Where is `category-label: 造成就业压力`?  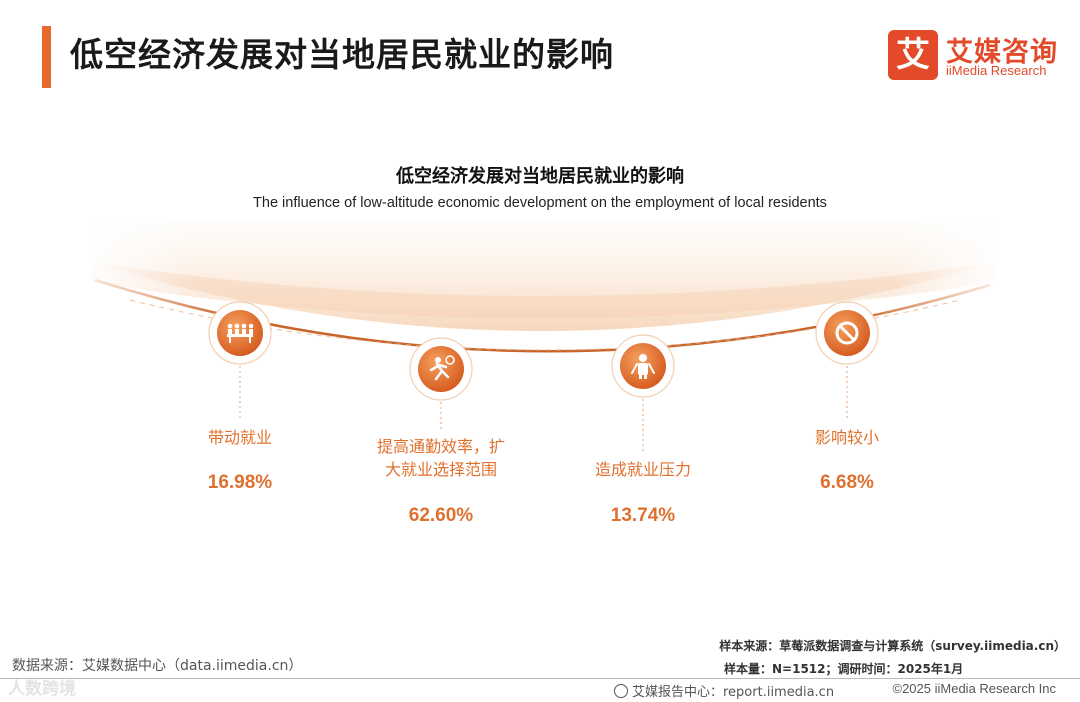
category-label: 造成就业压力 is located at coordinates (643, 469).